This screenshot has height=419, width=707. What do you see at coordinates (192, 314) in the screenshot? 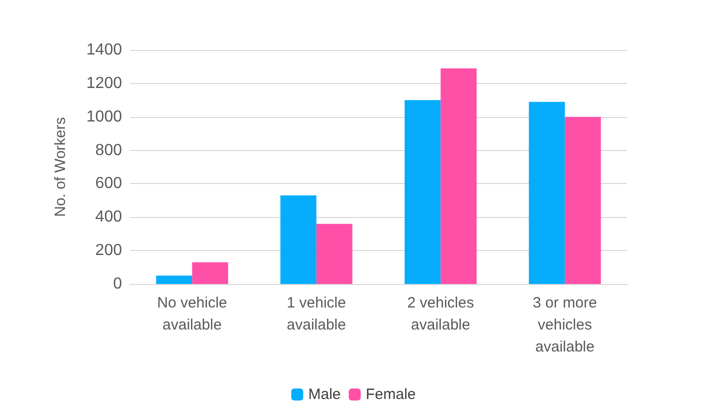
I see `x-tick-label: No vehicle available` at bounding box center [192, 314].